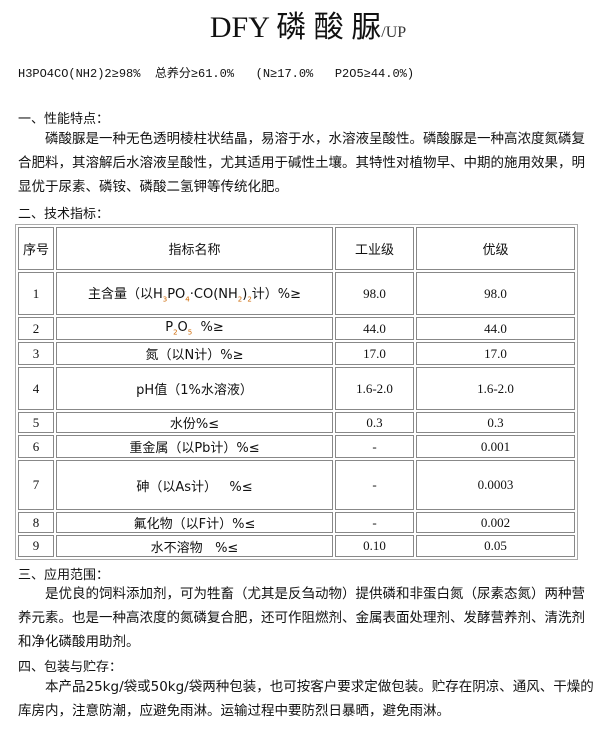  I want to click on cell-premium: 17.0, so click(495, 353).